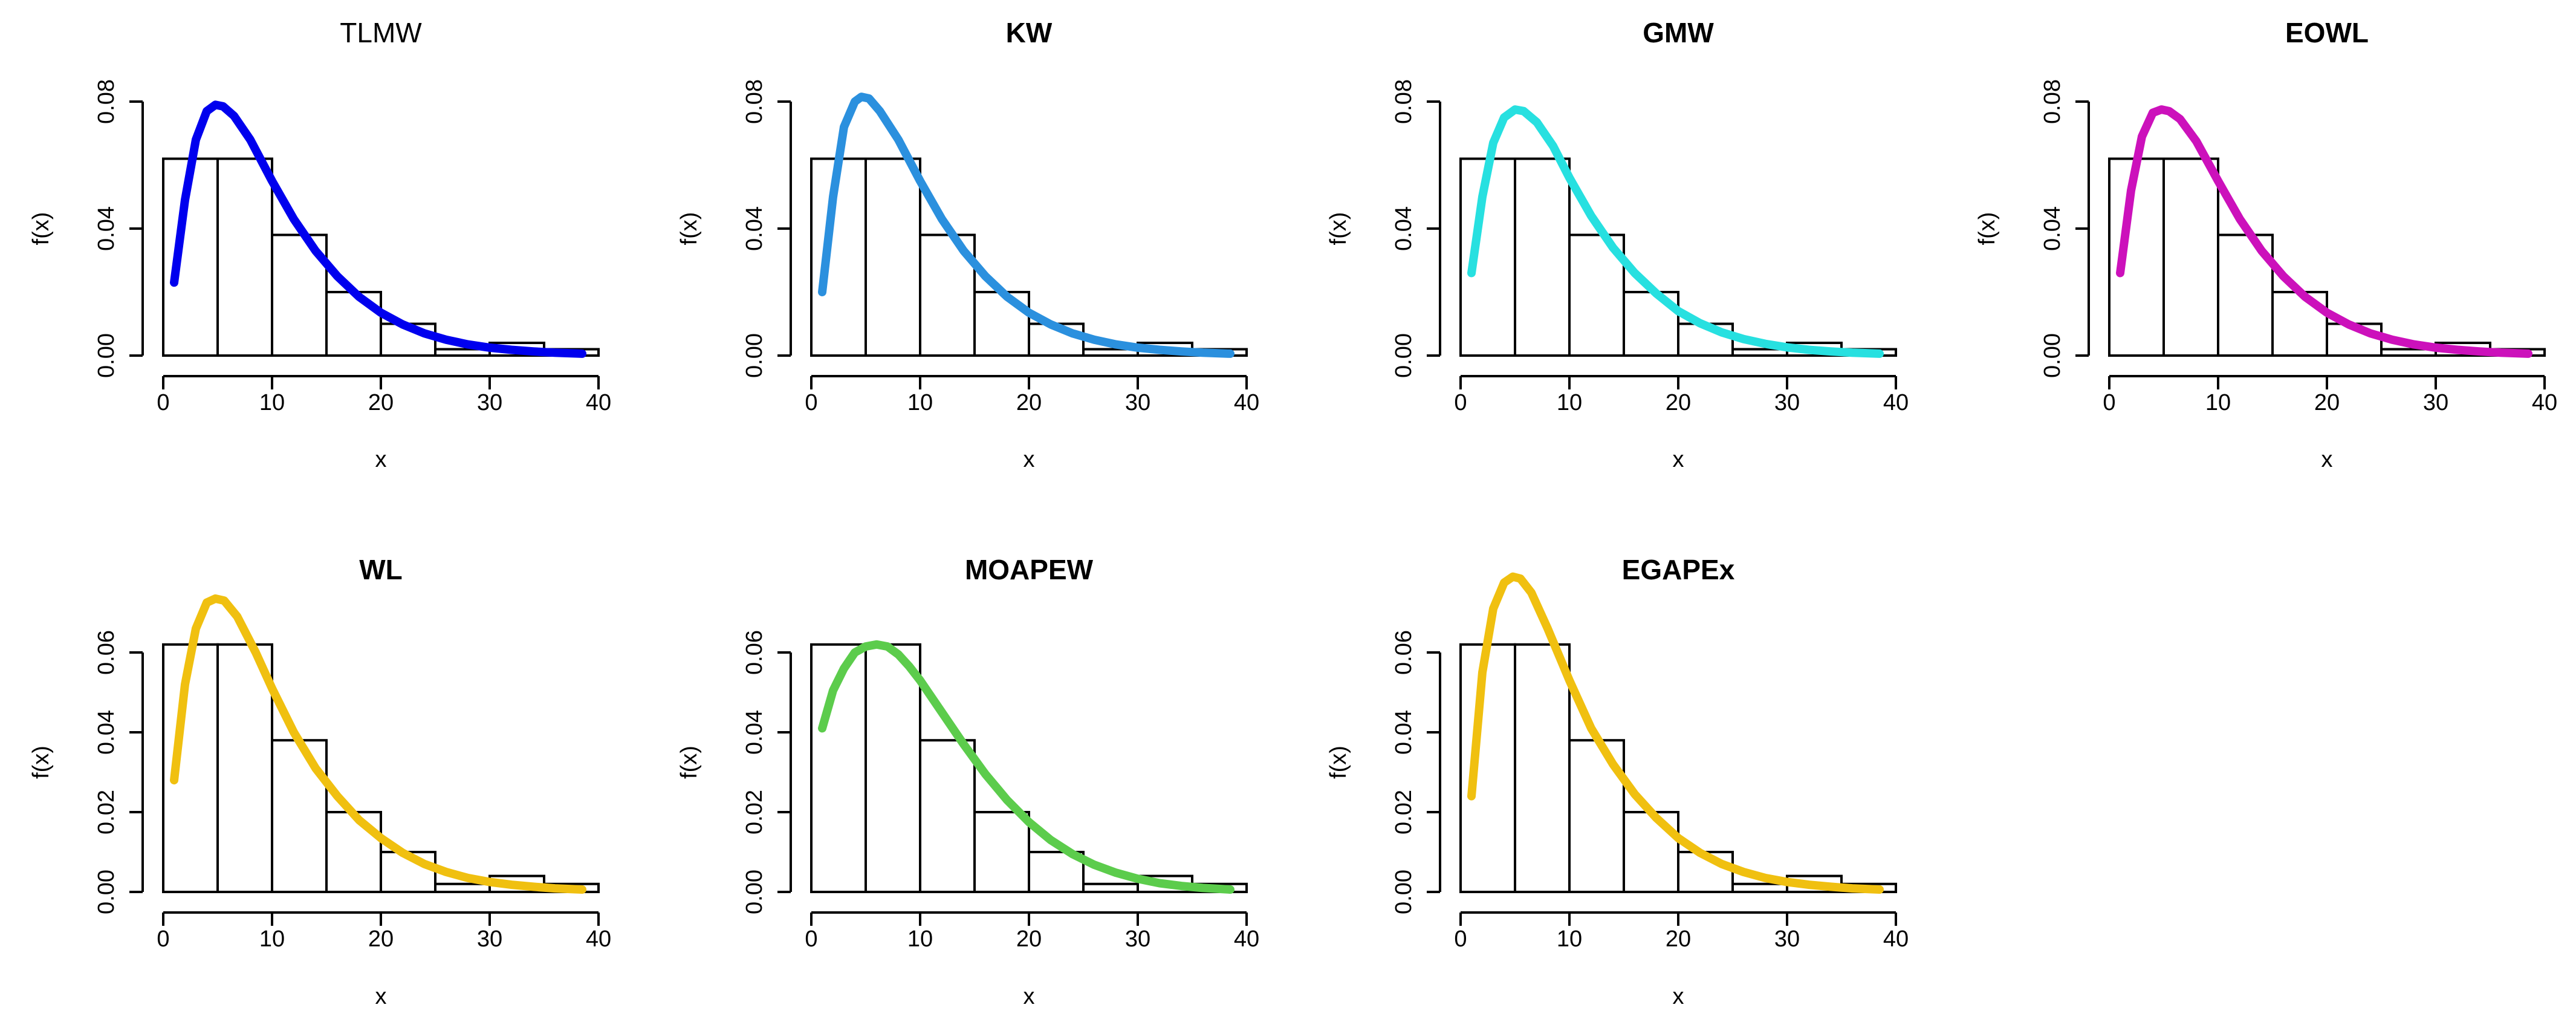 This screenshot has width=2576, height=1028. I want to click on chart-panel-egapex: EGAPEx 0 10 20 30 40 x 0.00 0.02 0.04 0.06 f(x), so click(1618, 781).